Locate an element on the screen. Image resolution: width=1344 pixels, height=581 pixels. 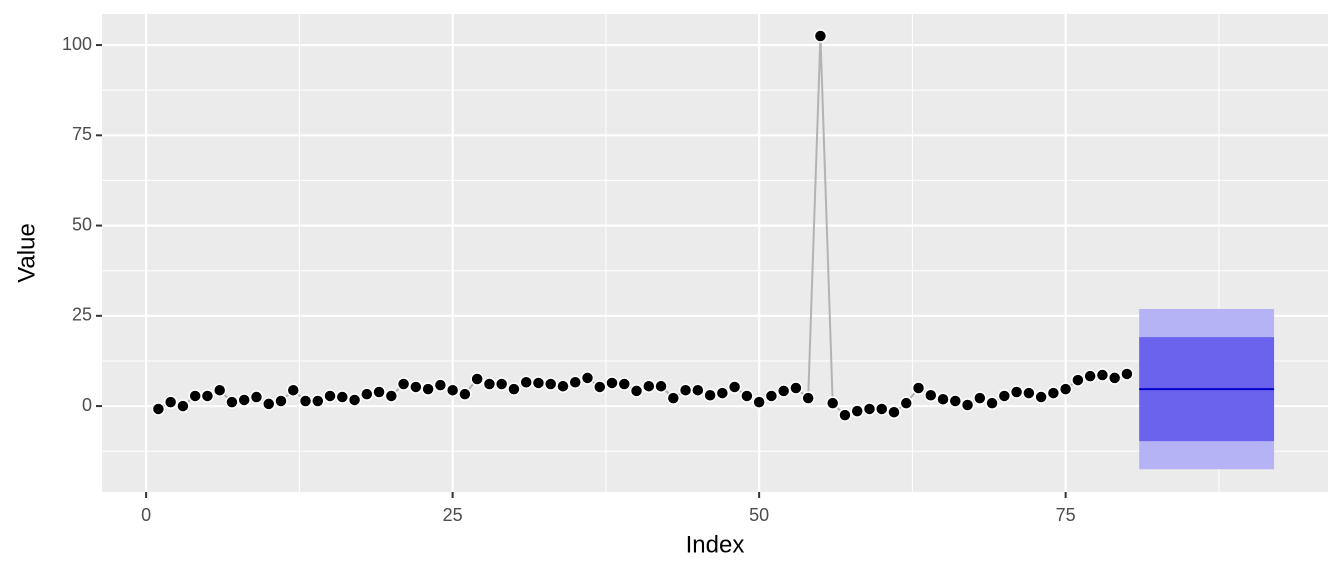
y-tick-label: 0 is located at coordinates (87, 405).